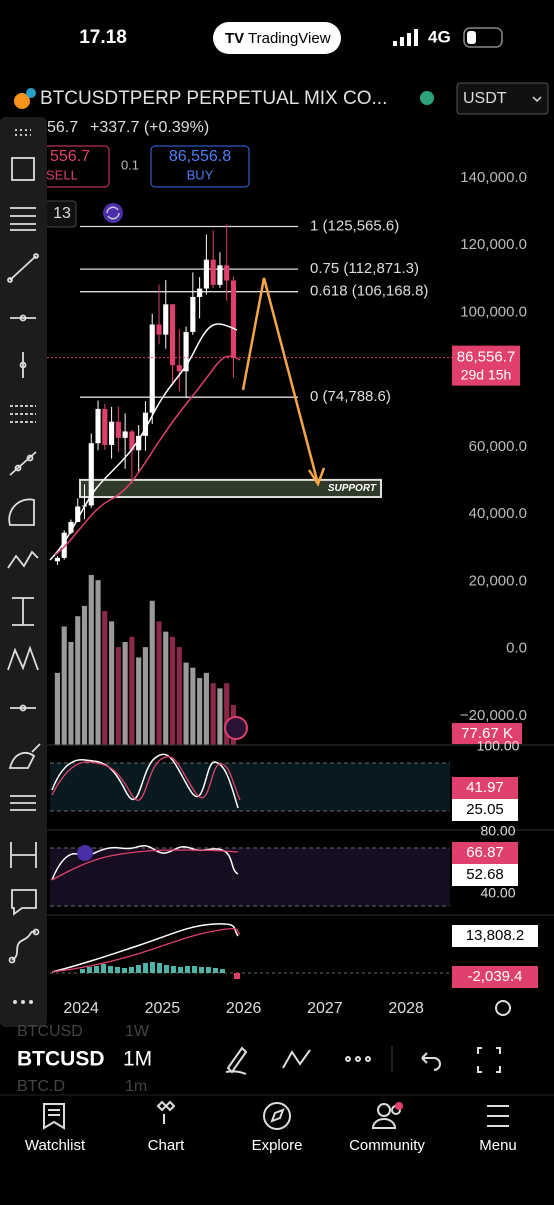  Describe the element at coordinates (387, 1145) in the screenshot. I see `tab-label: Community` at that location.